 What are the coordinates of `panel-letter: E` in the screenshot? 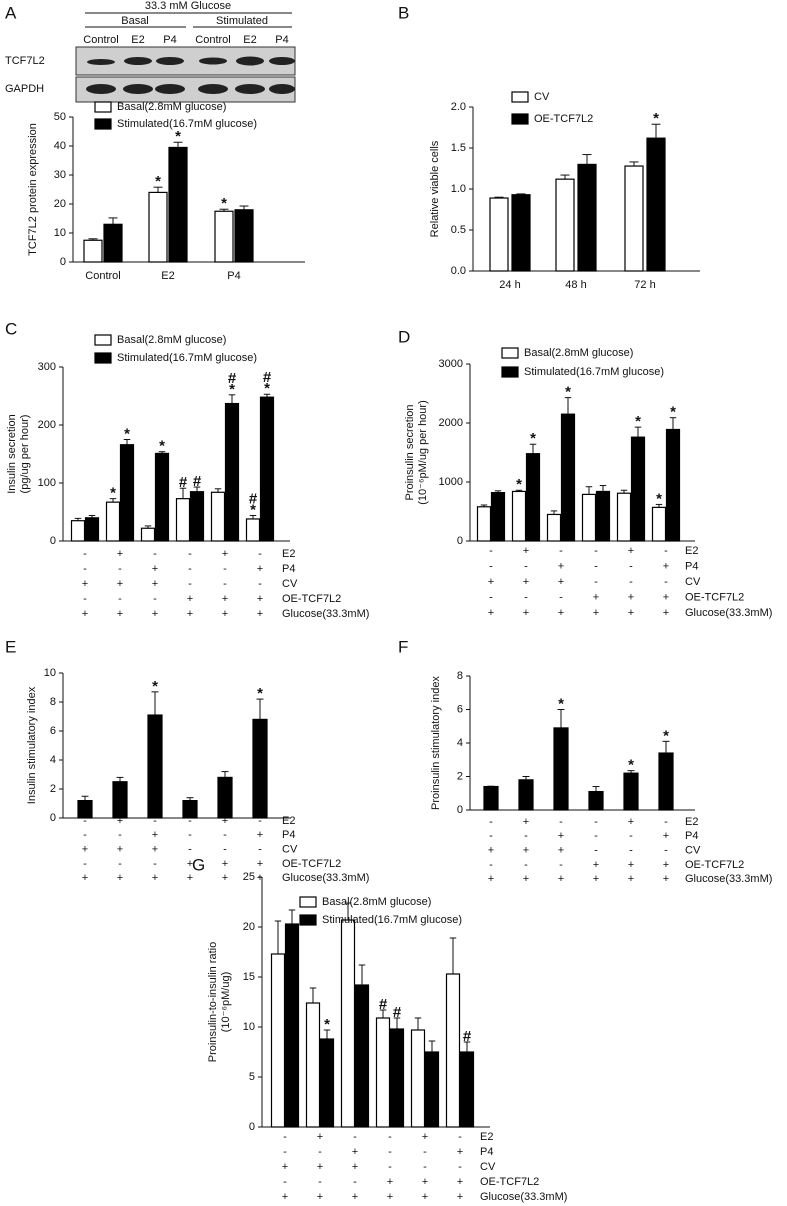 It's located at (10, 646).